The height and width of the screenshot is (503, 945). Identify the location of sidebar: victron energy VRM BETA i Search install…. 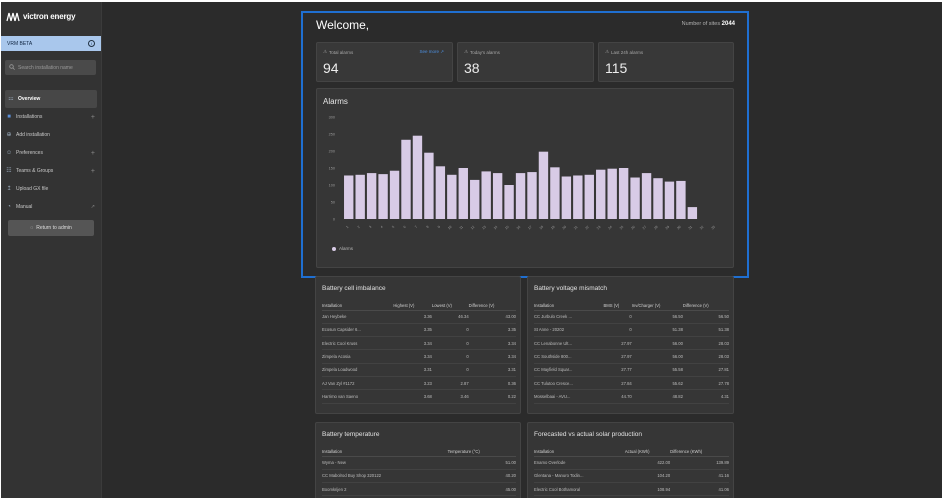
(51, 250).